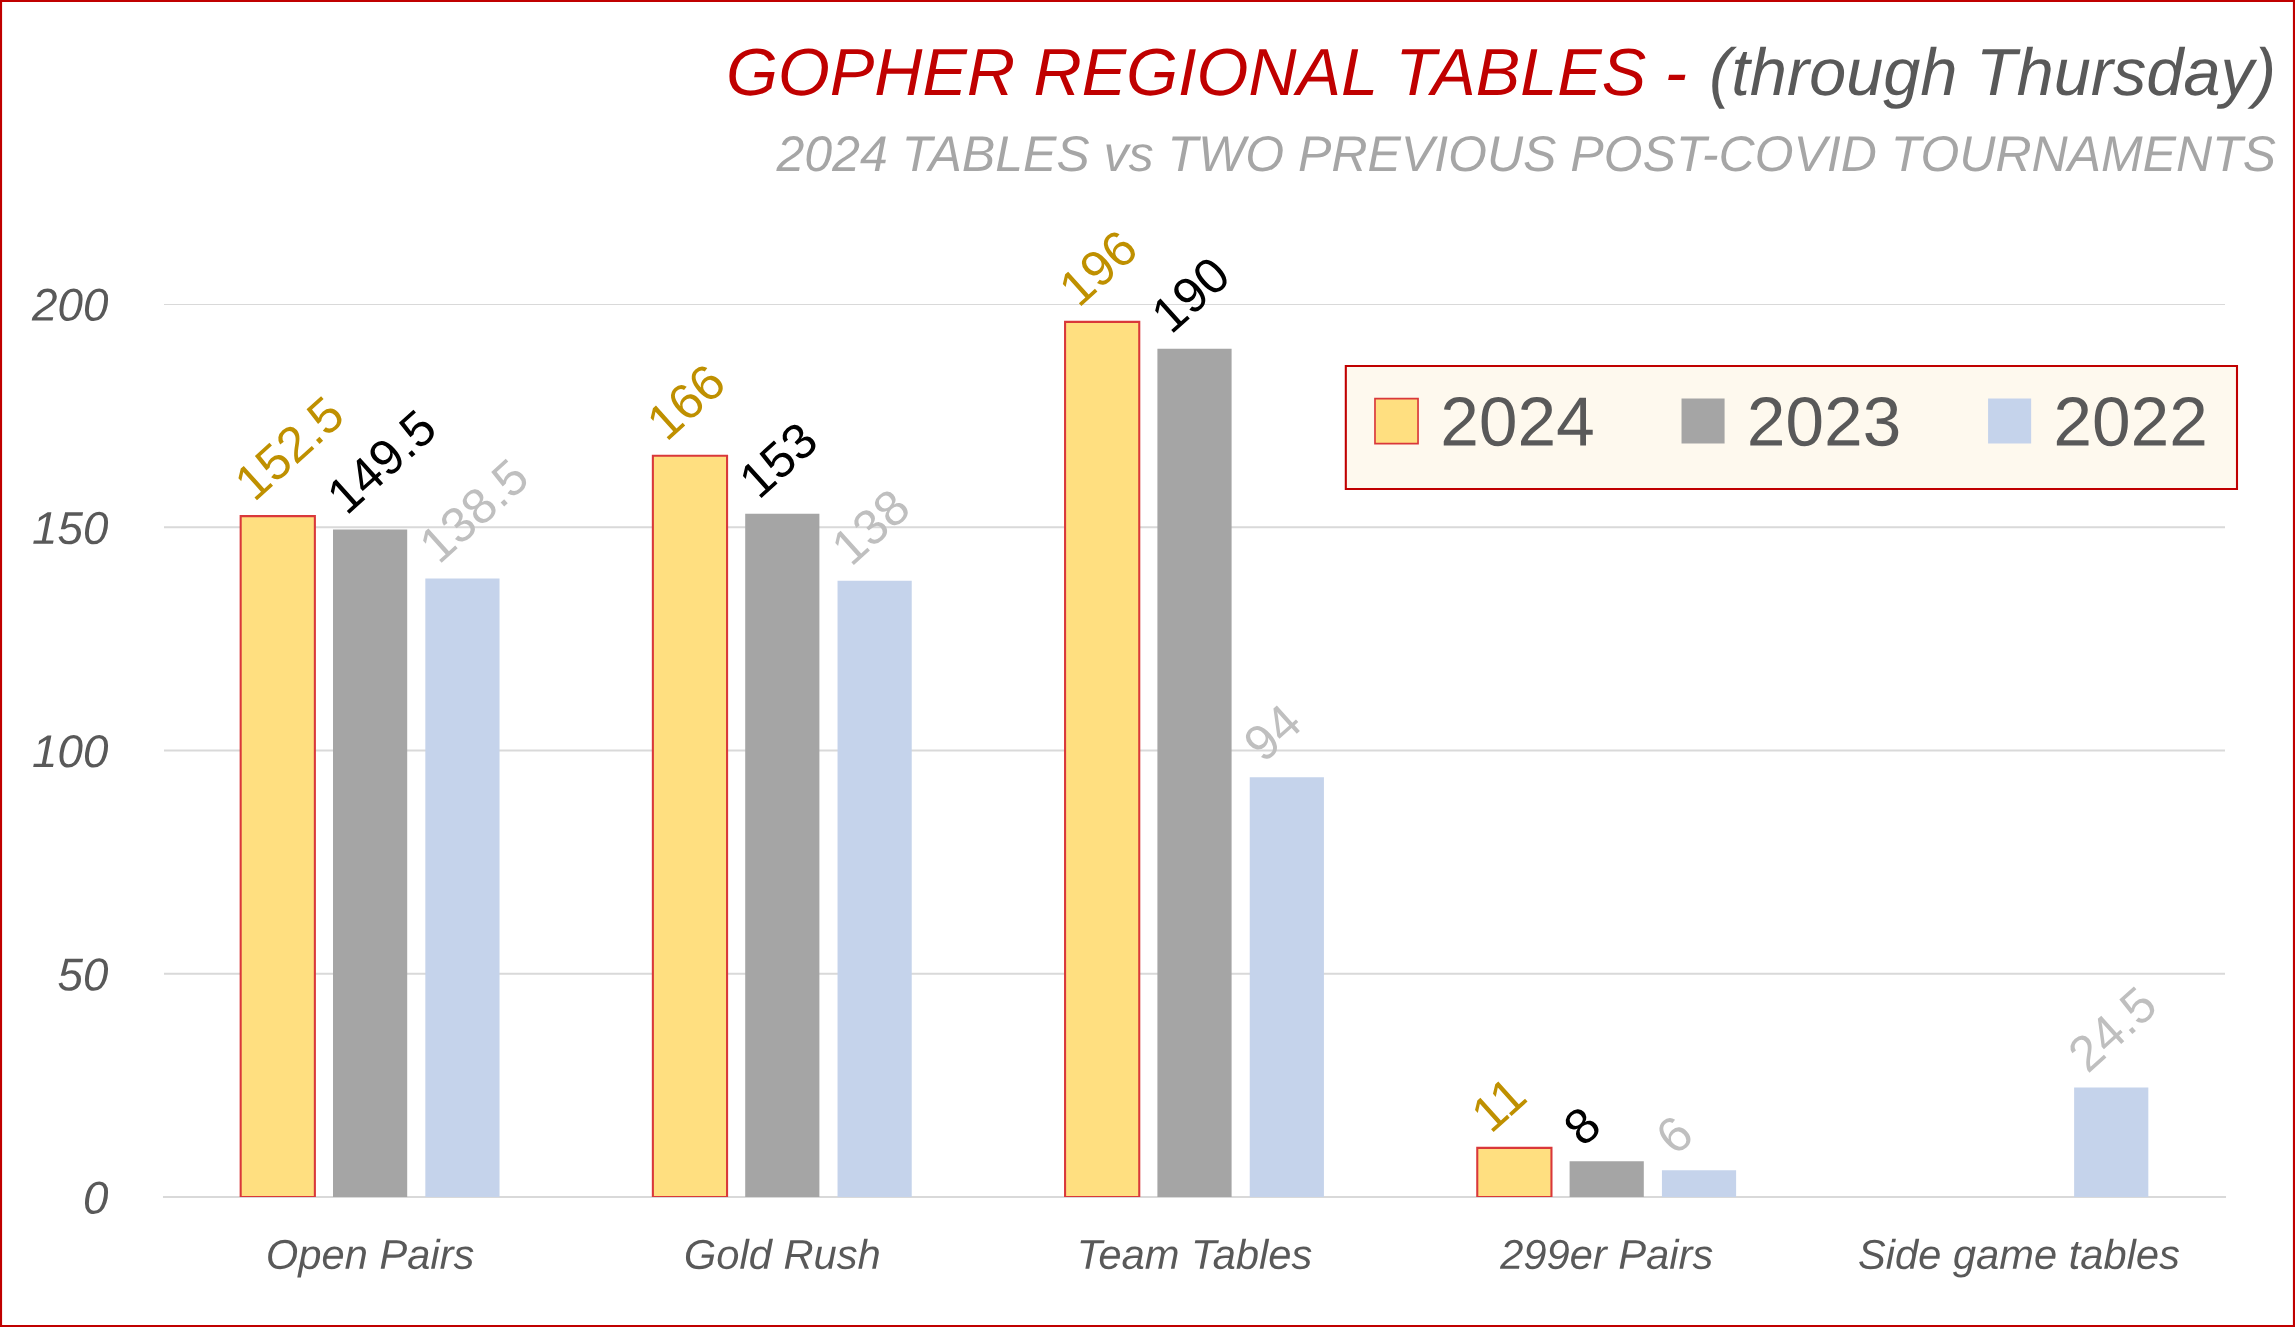 The image size is (2295, 1327). What do you see at coordinates (1824, 422) in the screenshot?
I see `legend-label: 2023` at bounding box center [1824, 422].